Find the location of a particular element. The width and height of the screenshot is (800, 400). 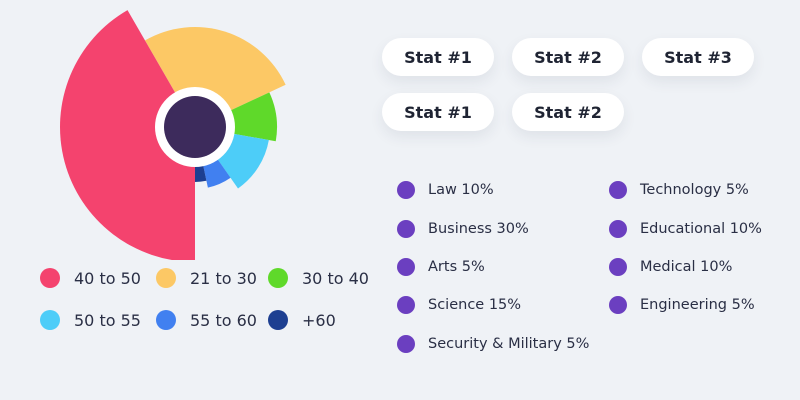

legend-item-plus-60: +60 is located at coordinates (302, 320).